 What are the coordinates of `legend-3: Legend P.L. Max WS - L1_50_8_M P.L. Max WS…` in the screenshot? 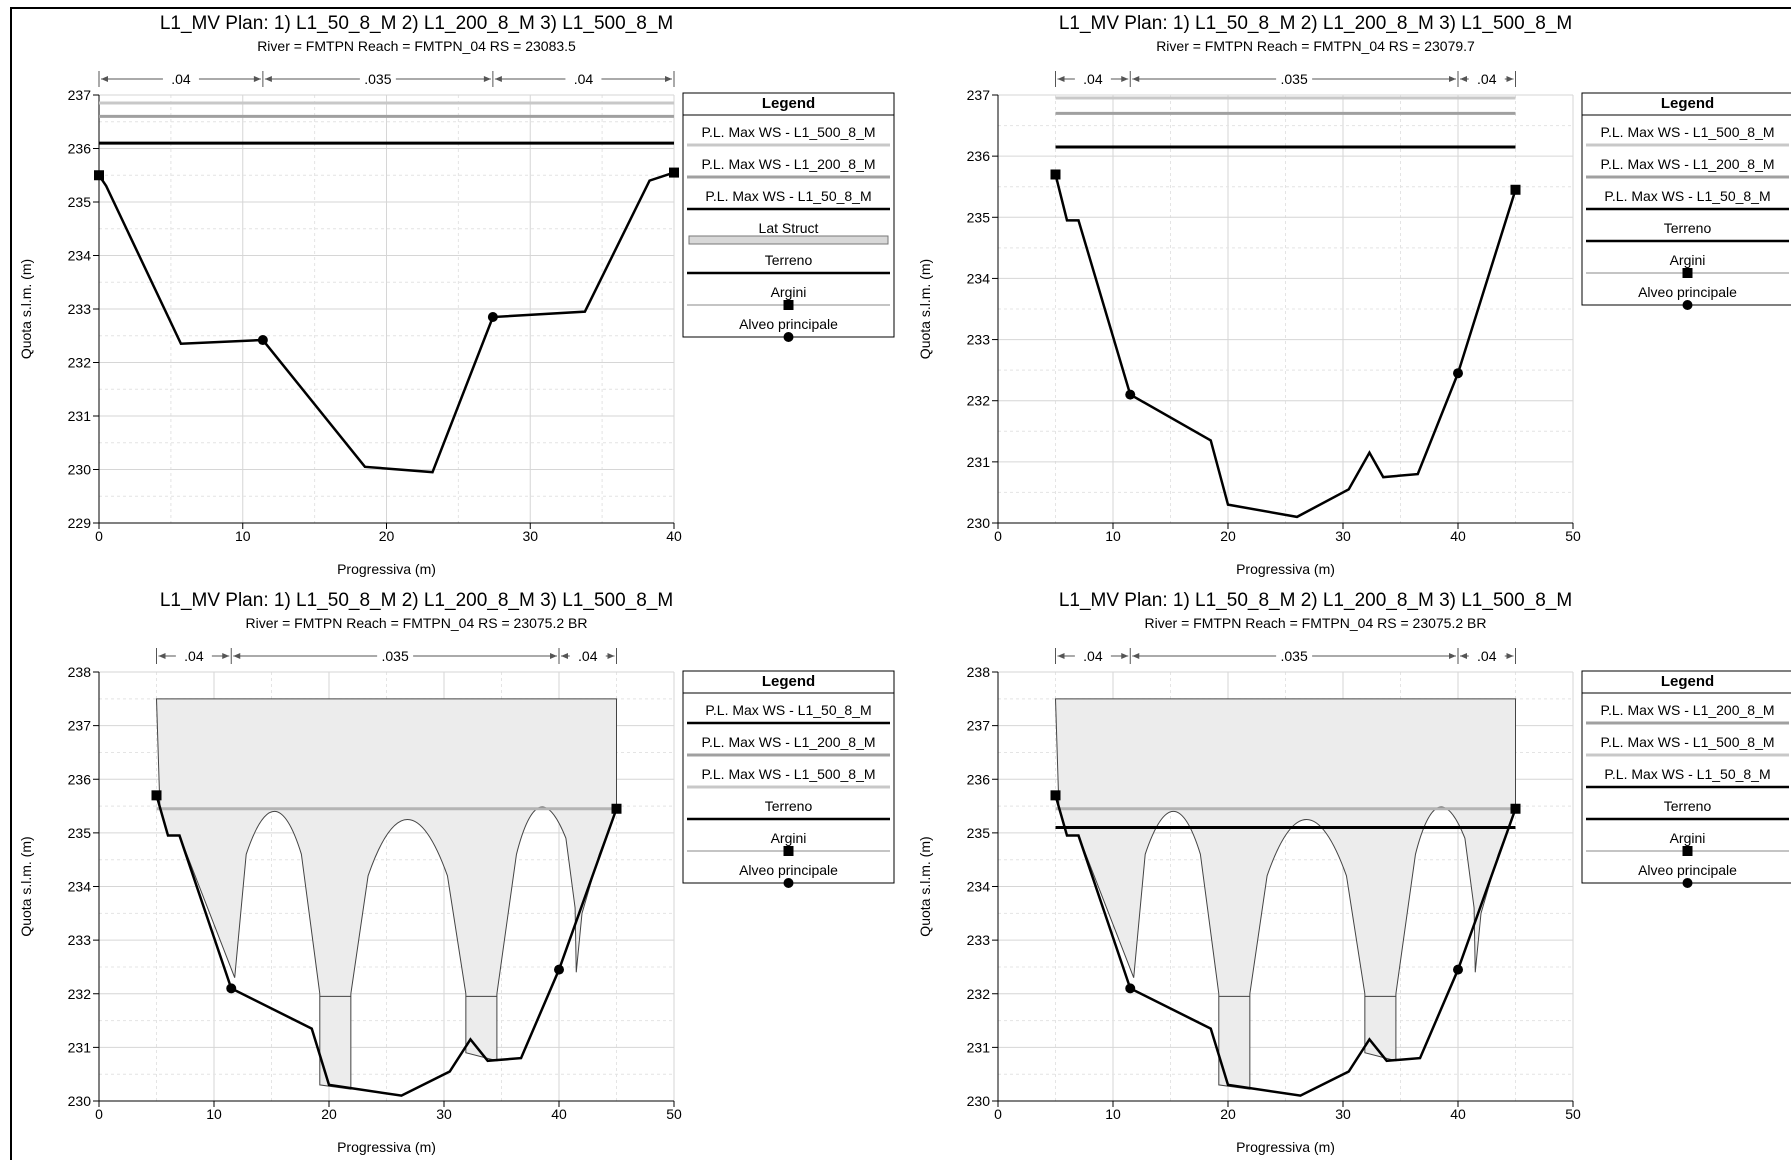 It's located at (788, 779).